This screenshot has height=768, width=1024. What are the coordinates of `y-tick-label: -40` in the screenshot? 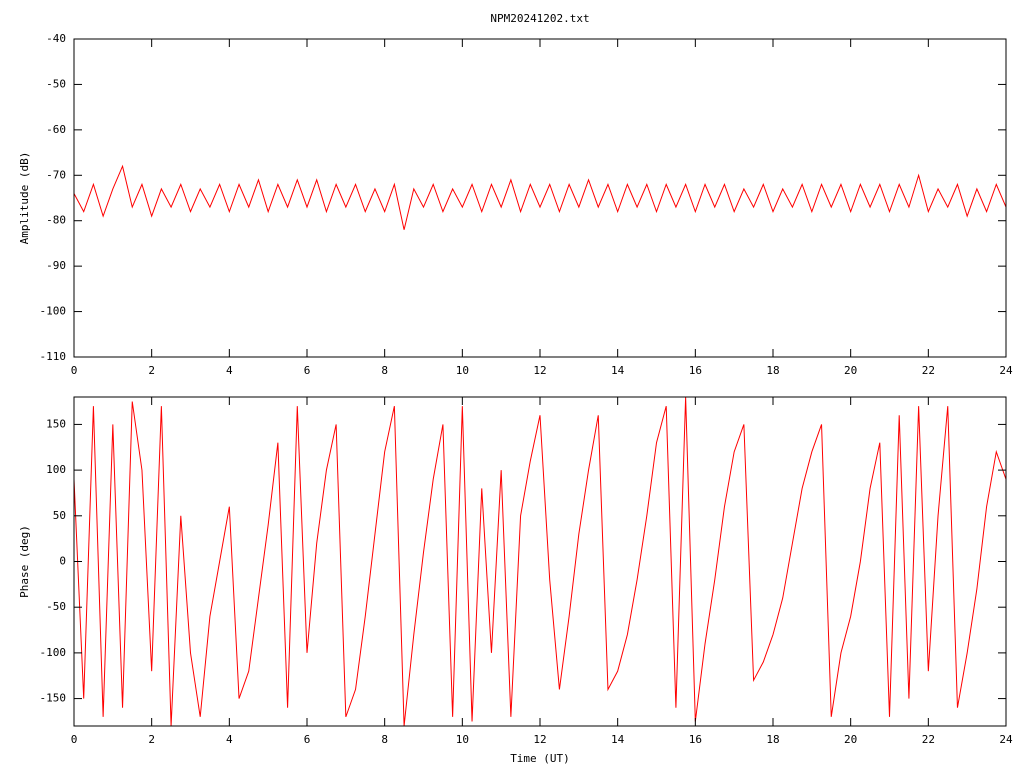 It's located at (56, 38).